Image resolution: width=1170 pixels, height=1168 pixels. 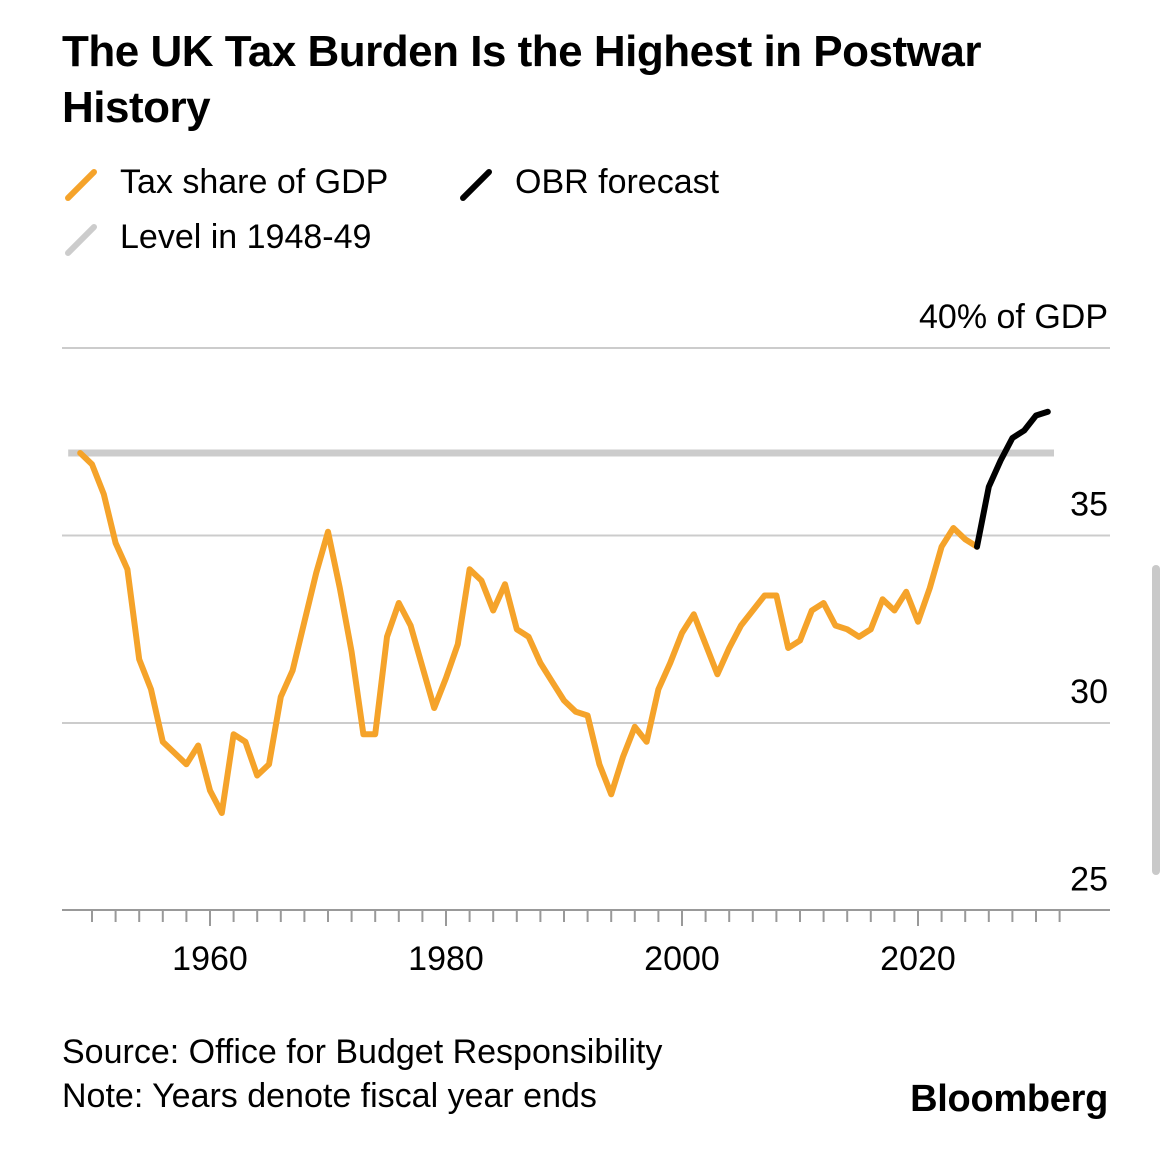 What do you see at coordinates (446, 959) in the screenshot?
I see `x-tick-label: 1980` at bounding box center [446, 959].